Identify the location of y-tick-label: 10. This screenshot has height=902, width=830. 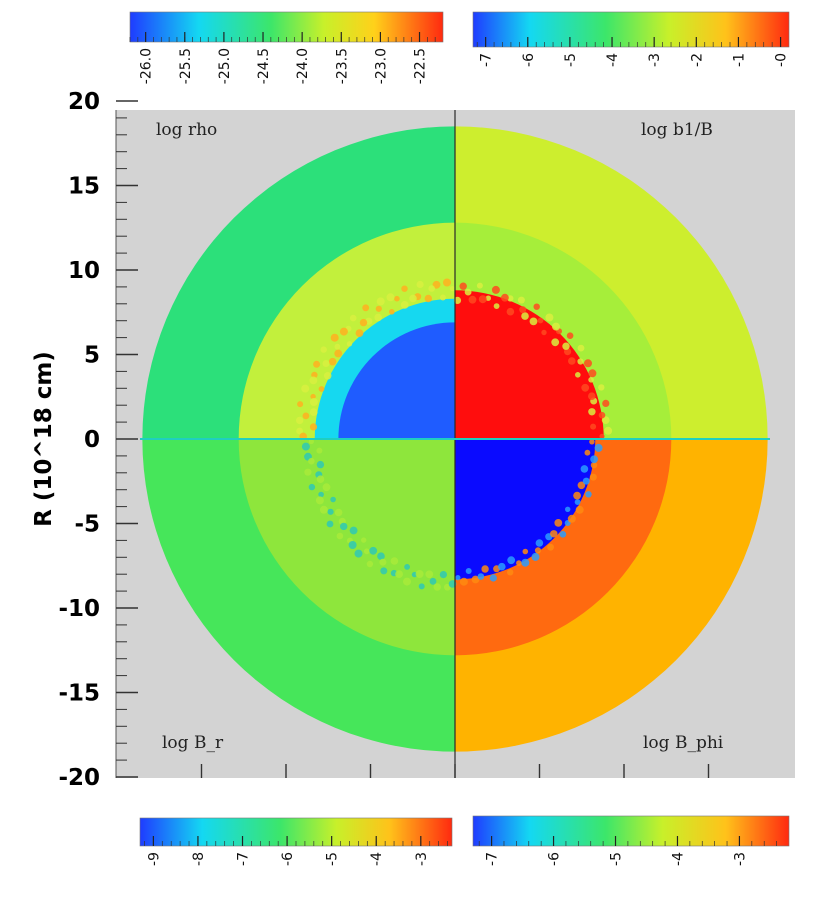
(84, 271).